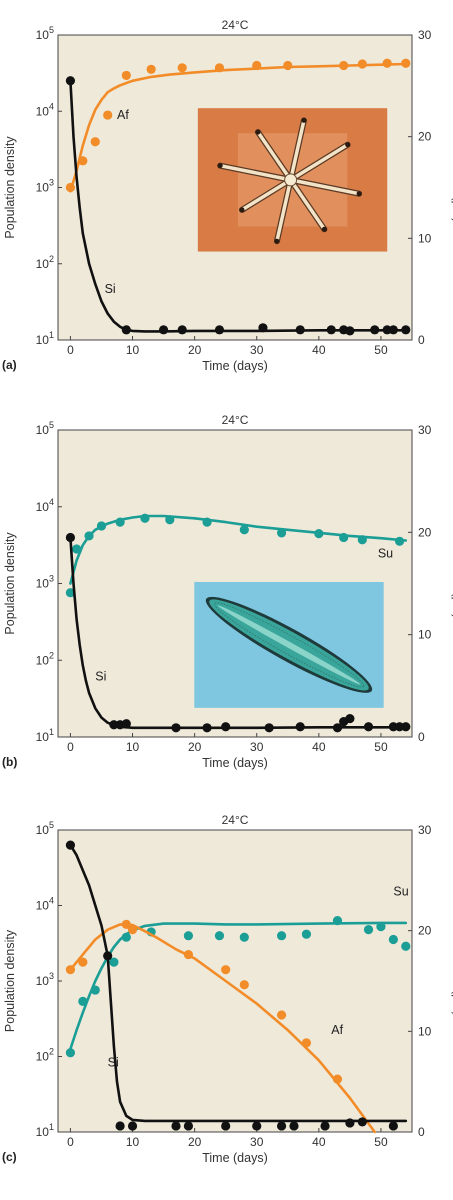  What do you see at coordinates (257, 1142) in the screenshot?
I see `x-tick-label: 30` at bounding box center [257, 1142].